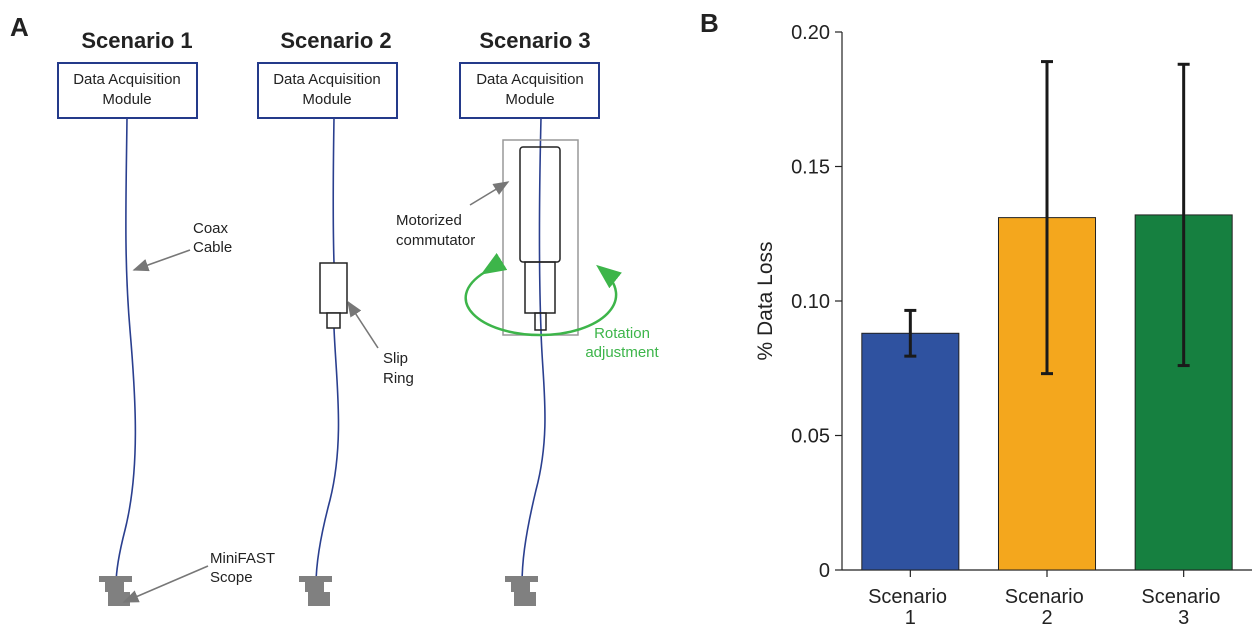  I want to click on annotation: Cable, so click(212, 247).